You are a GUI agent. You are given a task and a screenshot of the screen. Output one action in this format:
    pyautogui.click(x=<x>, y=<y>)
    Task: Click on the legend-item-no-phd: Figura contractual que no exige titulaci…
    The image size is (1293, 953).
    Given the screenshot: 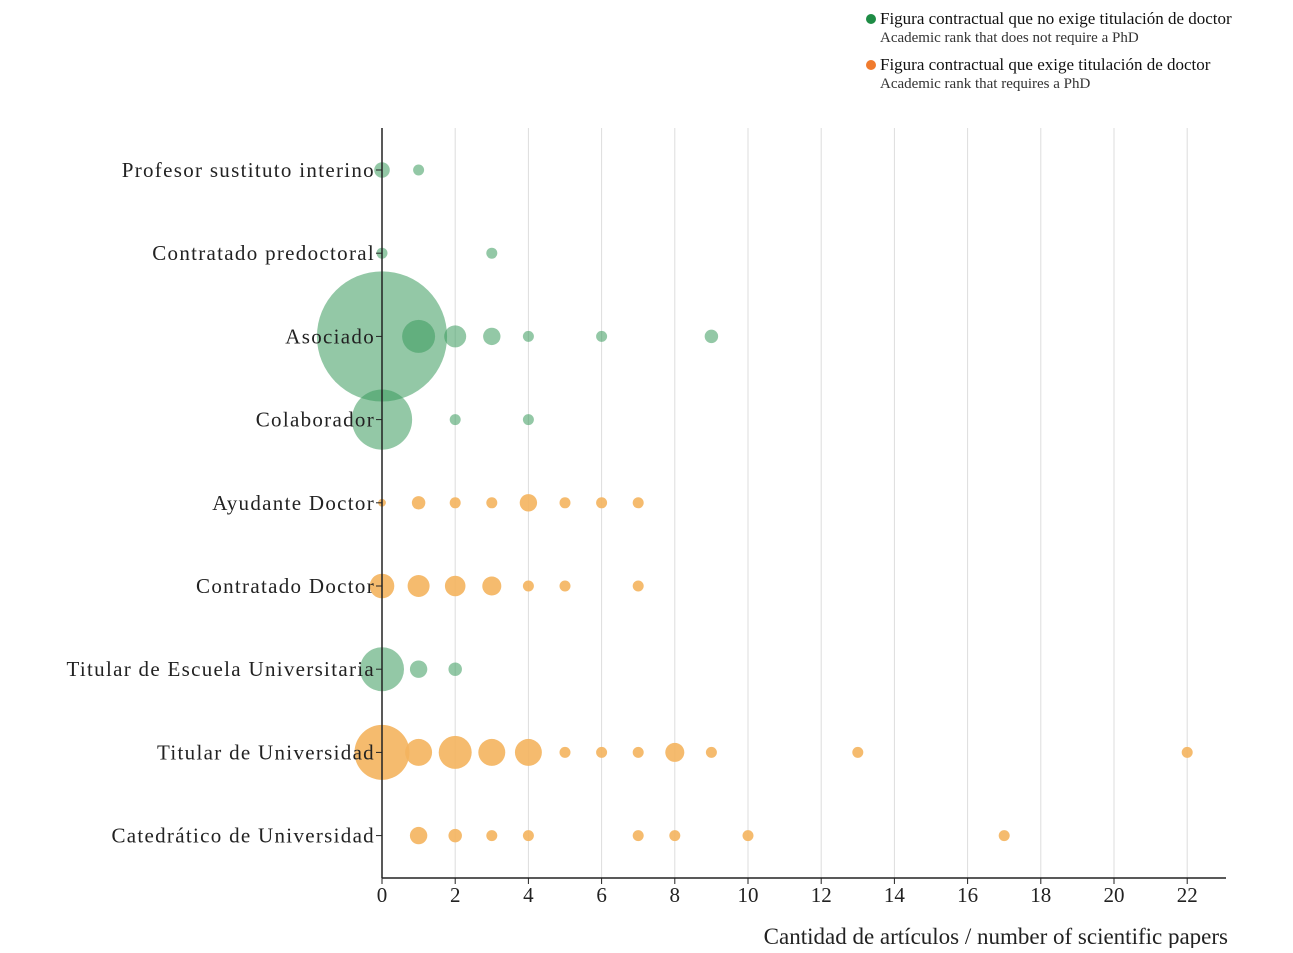 What is the action you would take?
    pyautogui.click(x=1049, y=28)
    